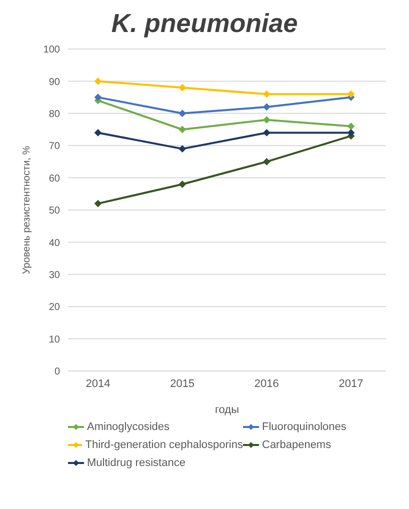  I want to click on y-tick-label: 40, so click(54, 243).